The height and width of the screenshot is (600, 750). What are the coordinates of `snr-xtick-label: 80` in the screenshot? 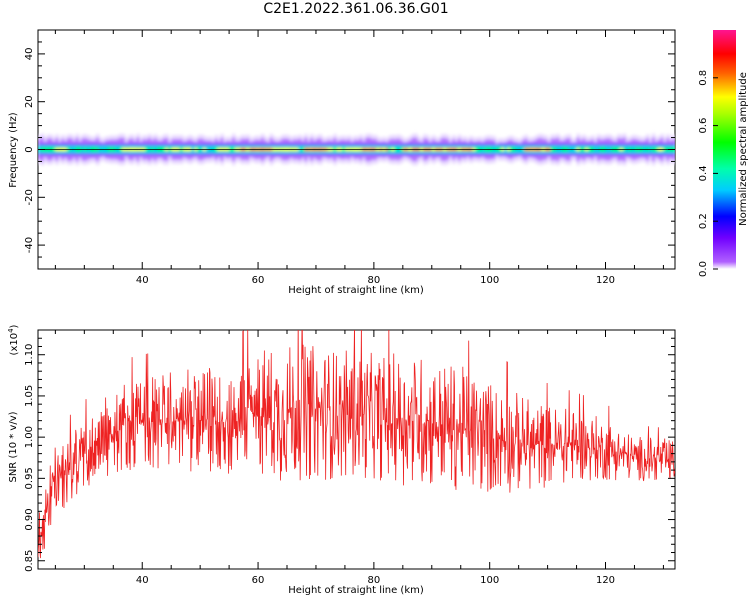 It's located at (374, 580).